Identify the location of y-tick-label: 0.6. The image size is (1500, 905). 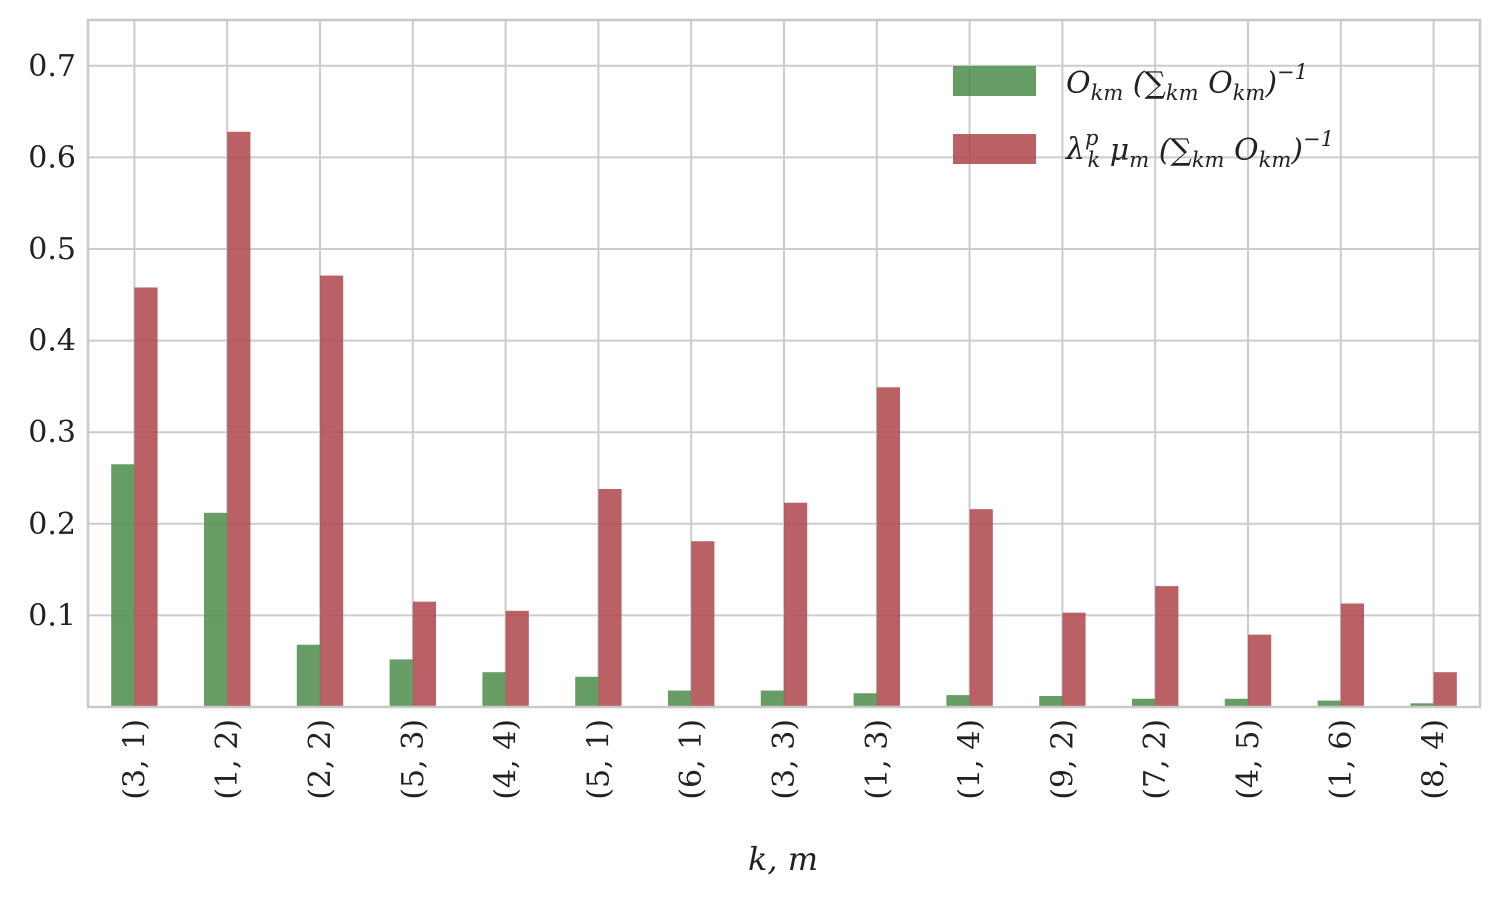
(52, 157).